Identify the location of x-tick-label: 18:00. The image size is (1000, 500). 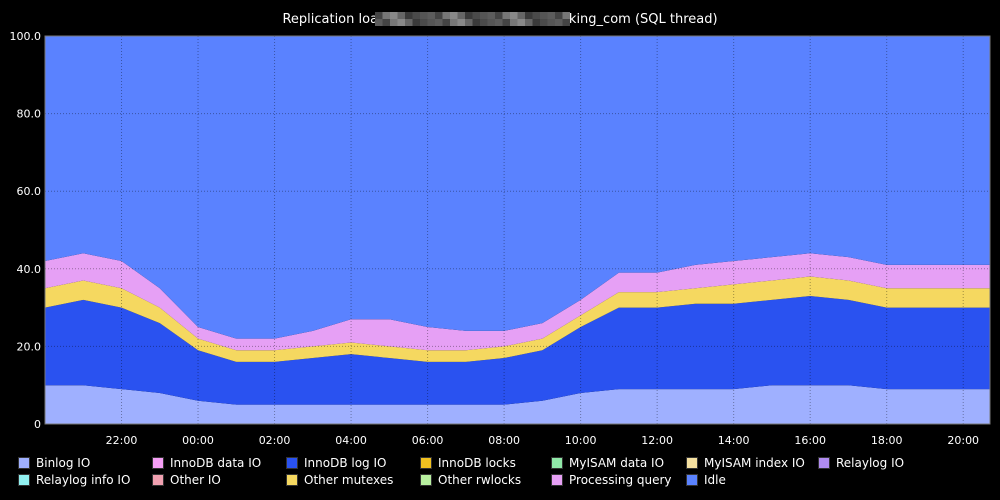
(887, 440).